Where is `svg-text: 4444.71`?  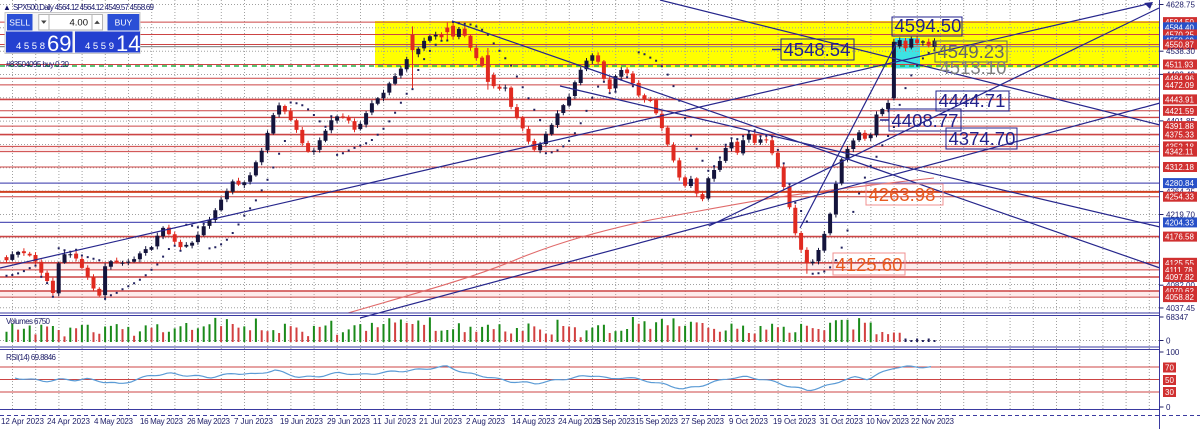
svg-text: 4444.71 is located at coordinates (972, 100).